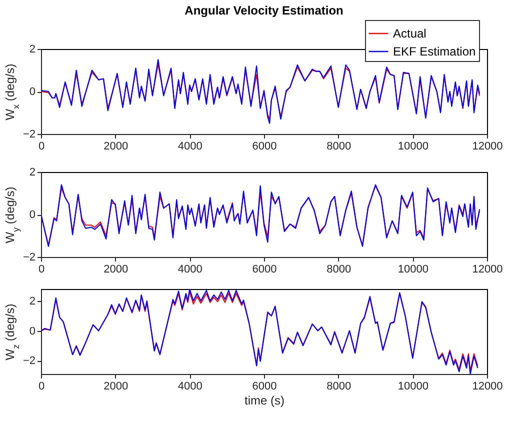 The height and width of the screenshot is (422, 518). What do you see at coordinates (434, 51) in the screenshot?
I see `legend-label: EKF Estimation` at bounding box center [434, 51].